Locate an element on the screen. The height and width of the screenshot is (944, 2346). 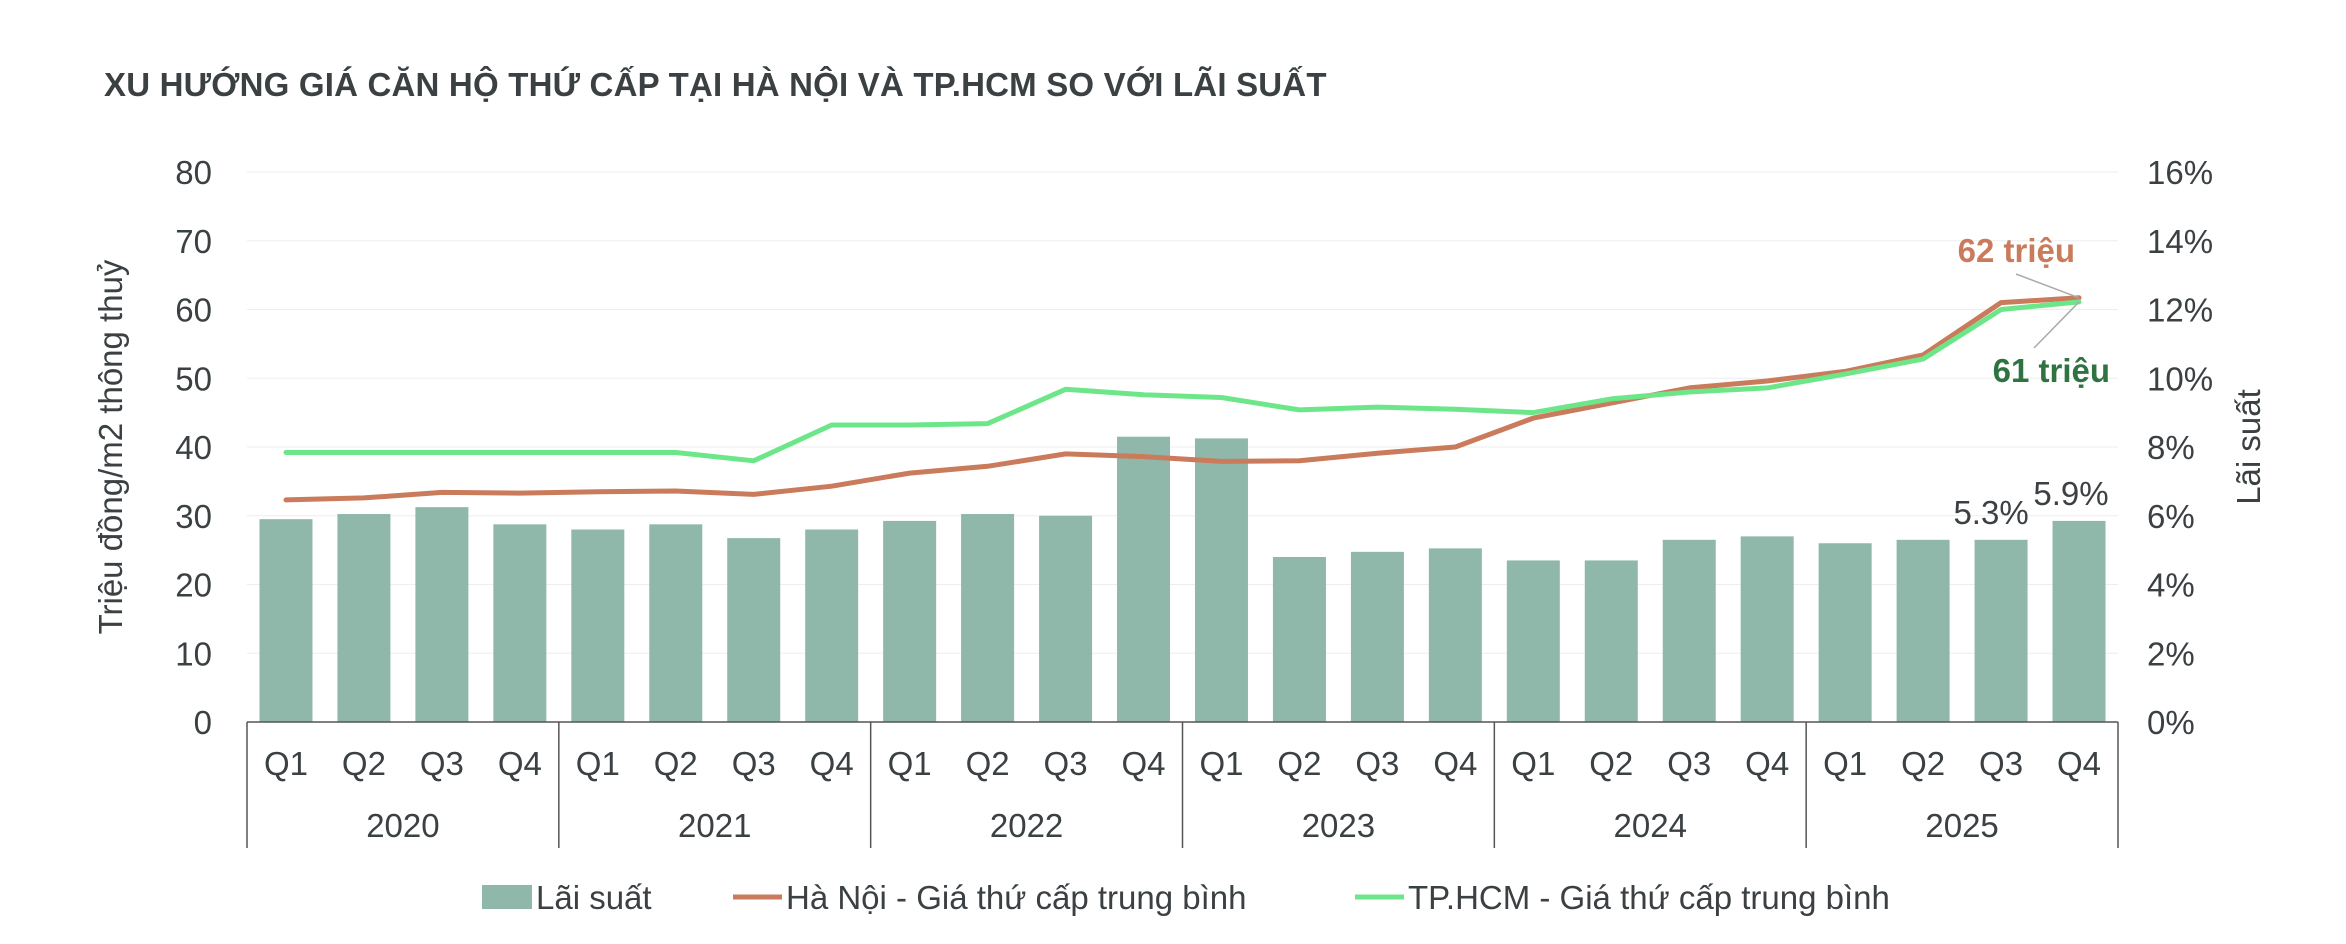
y-left-tick-label: 10 is located at coordinates (193, 653).